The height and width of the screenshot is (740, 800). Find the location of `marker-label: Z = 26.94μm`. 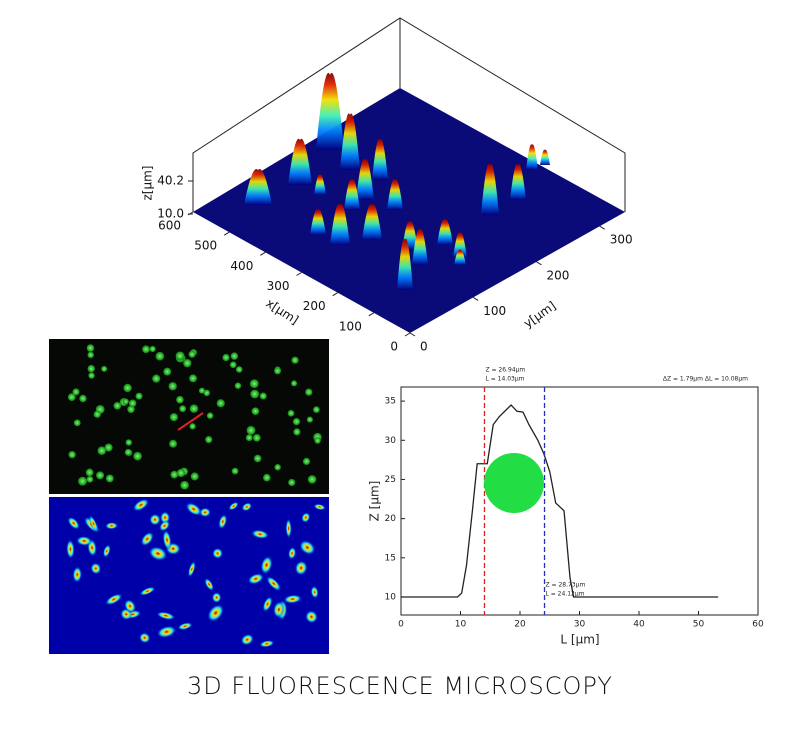

marker-label: Z = 26.94μm is located at coordinates (505, 370).